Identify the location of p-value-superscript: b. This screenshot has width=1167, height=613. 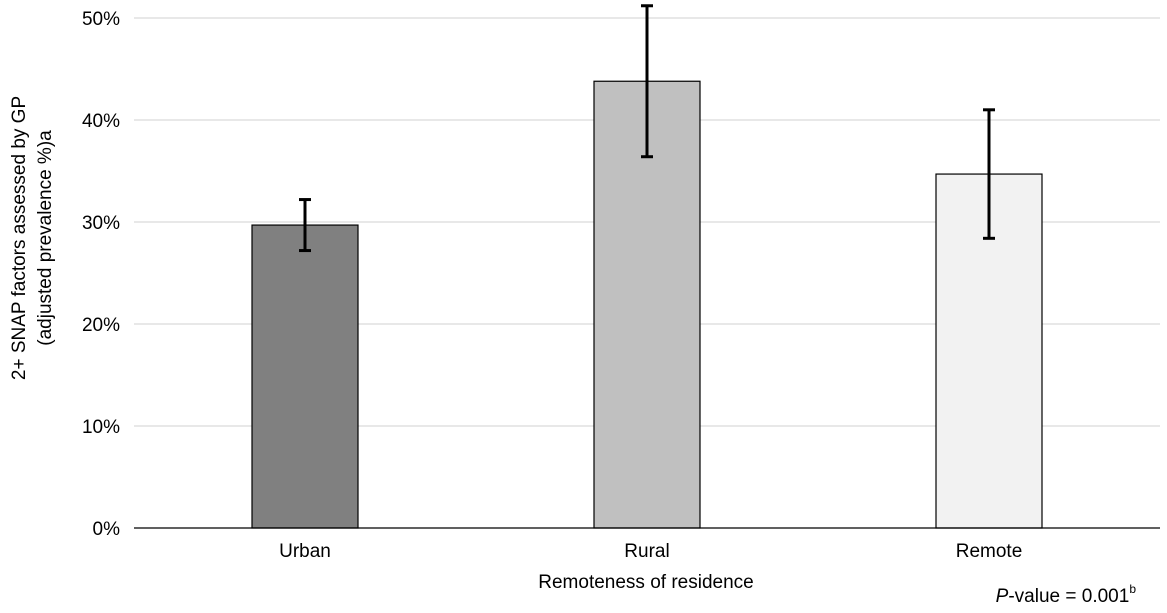
(1132, 589).